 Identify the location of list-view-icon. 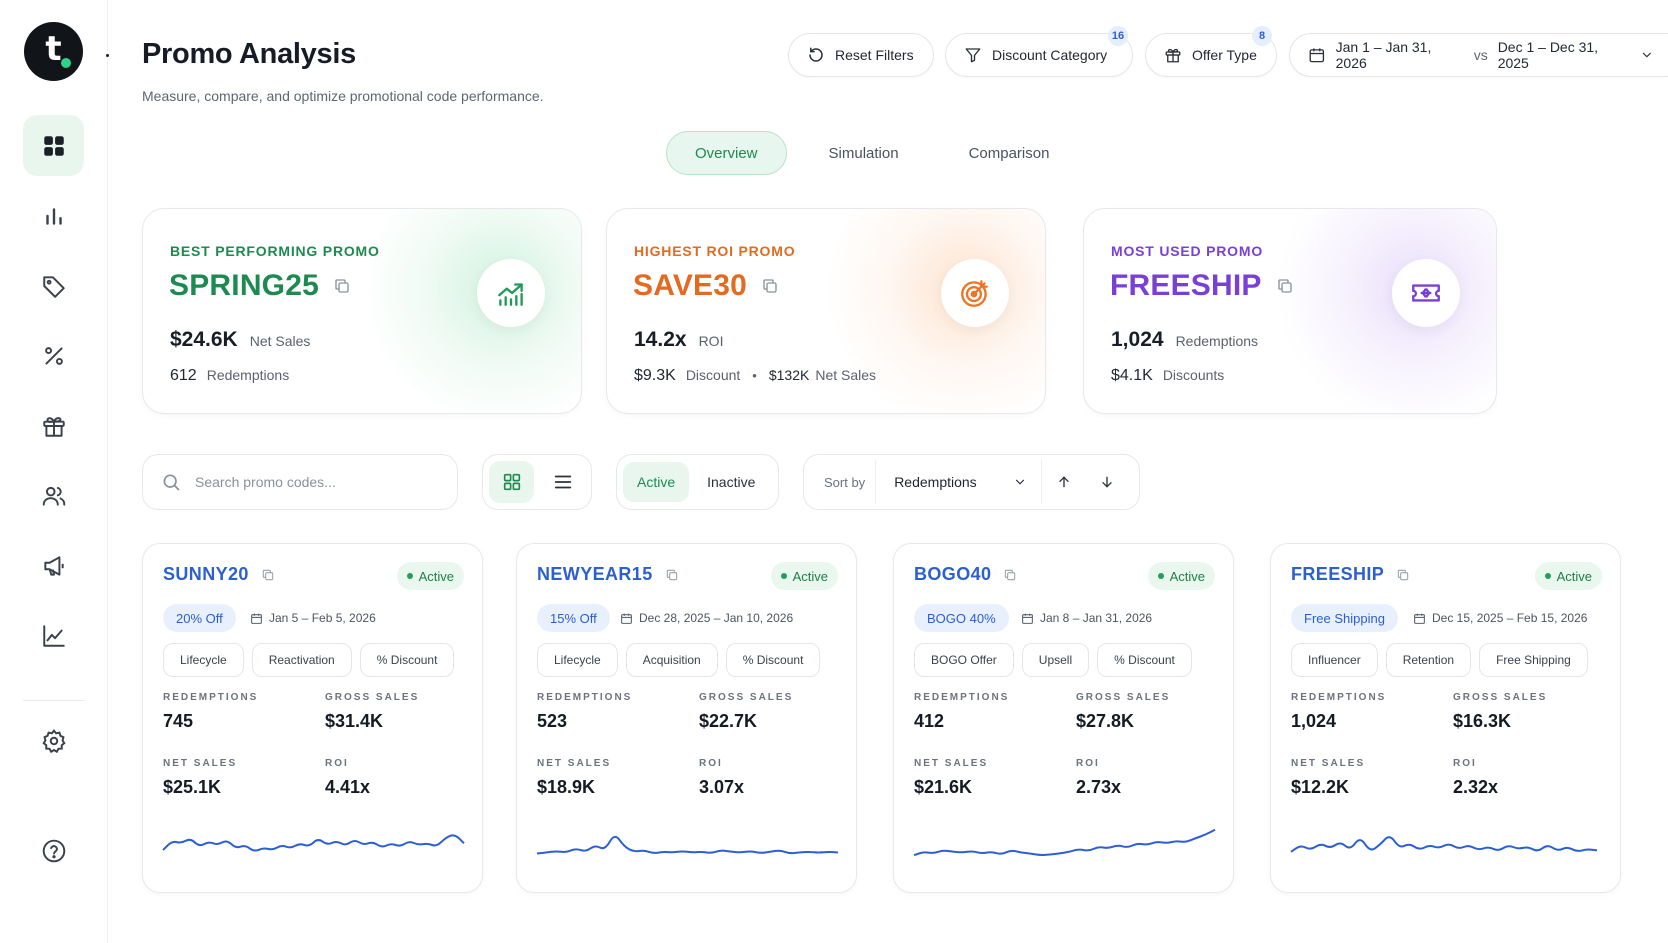
(562, 482).